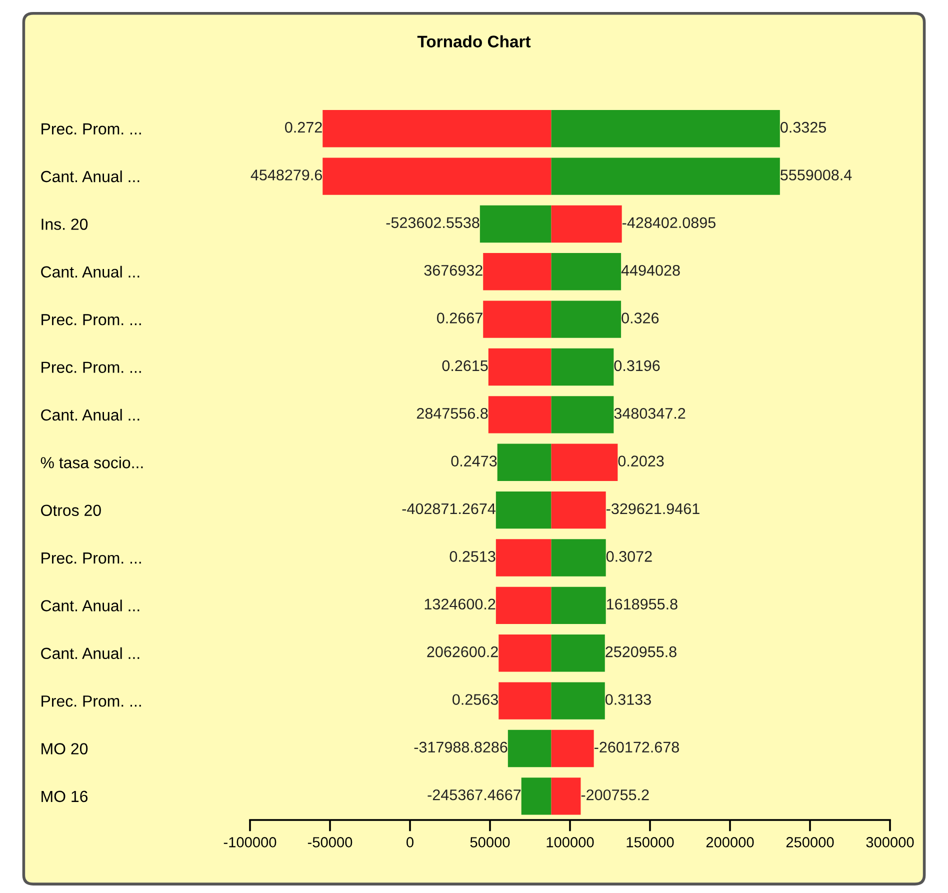  I want to click on annotation: -523602.5538, so click(433, 222).